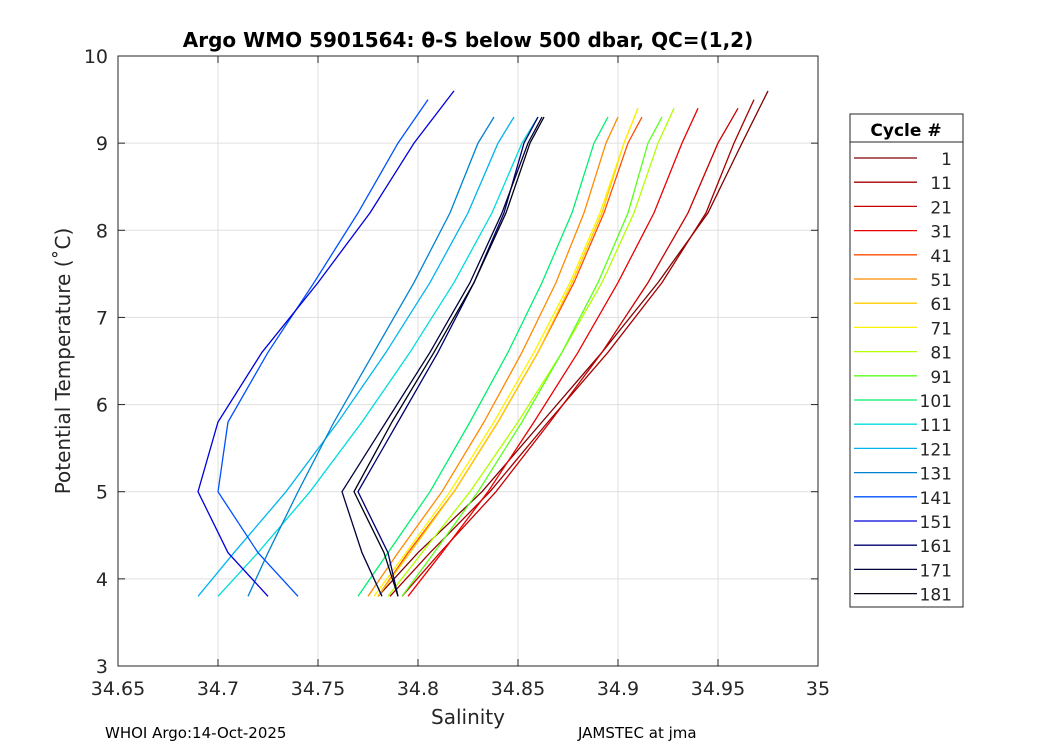  What do you see at coordinates (318, 689) in the screenshot?
I see `x-tick-label: 34.75` at bounding box center [318, 689].